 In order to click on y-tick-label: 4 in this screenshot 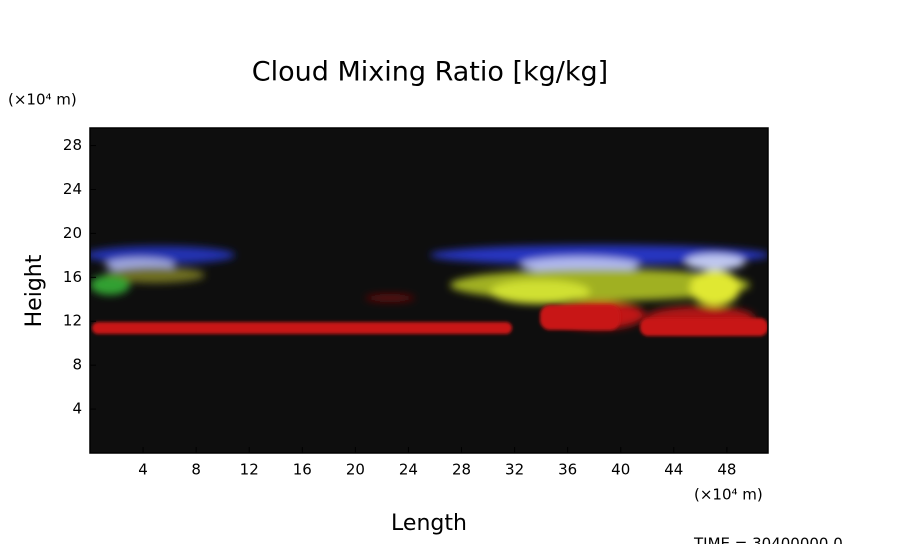, I will do `click(77, 409)`.